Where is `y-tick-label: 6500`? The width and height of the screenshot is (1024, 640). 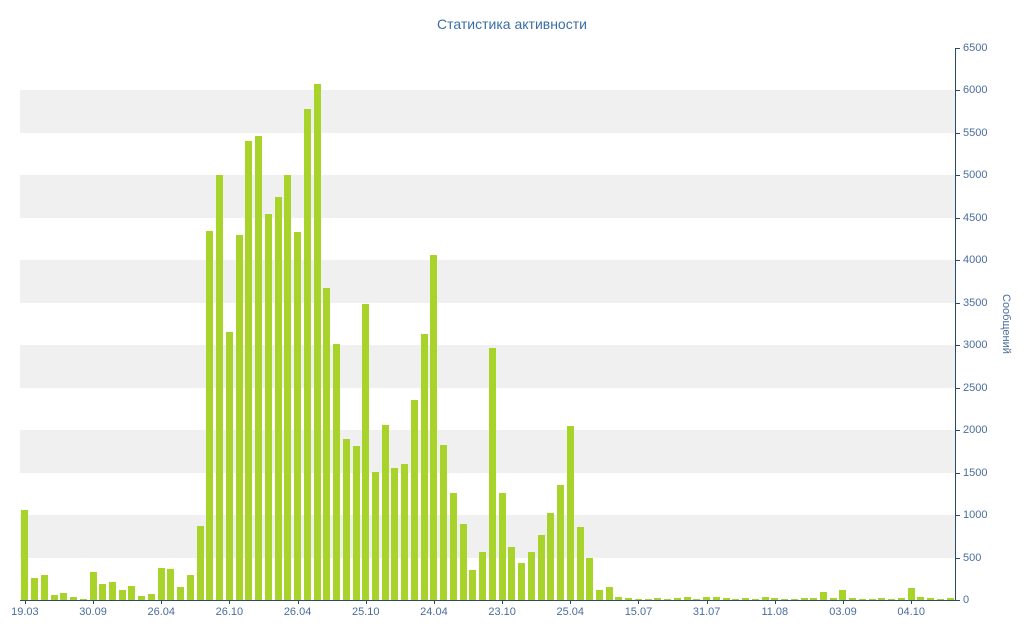 y-tick-label: 6500 is located at coordinates (975, 48).